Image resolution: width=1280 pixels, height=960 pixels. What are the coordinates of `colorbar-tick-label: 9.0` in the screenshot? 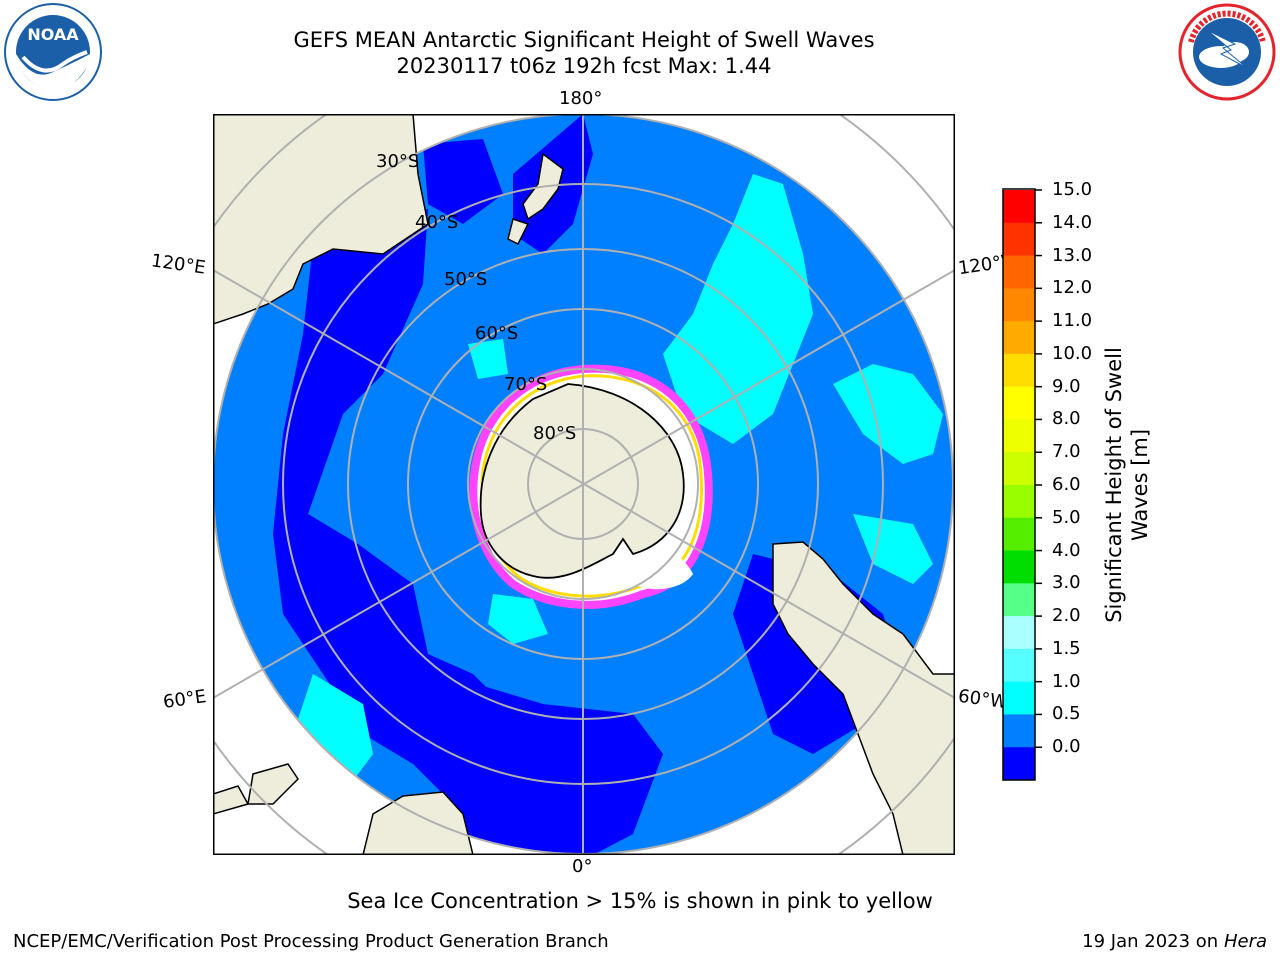 It's located at (1066, 386).